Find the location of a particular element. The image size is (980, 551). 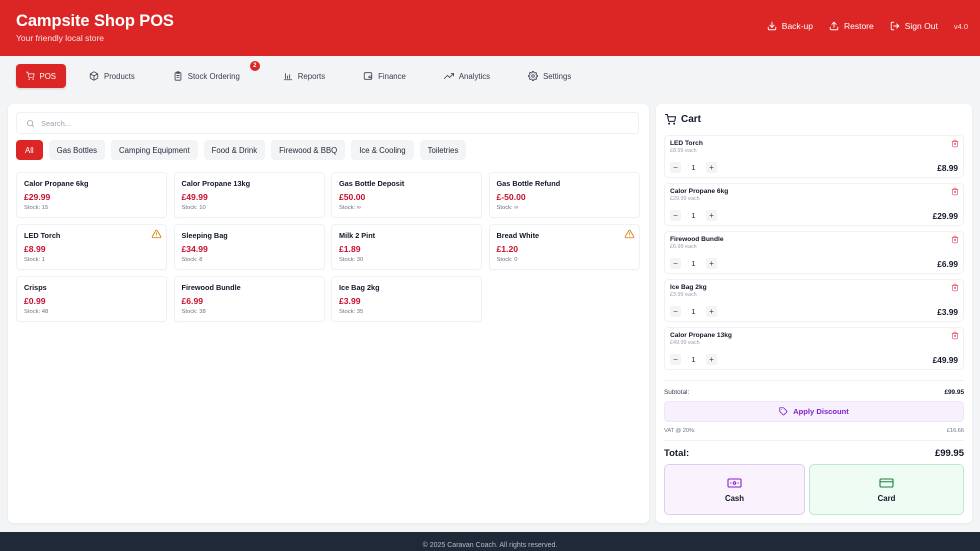

product-price: £0.99 is located at coordinates (35, 301).